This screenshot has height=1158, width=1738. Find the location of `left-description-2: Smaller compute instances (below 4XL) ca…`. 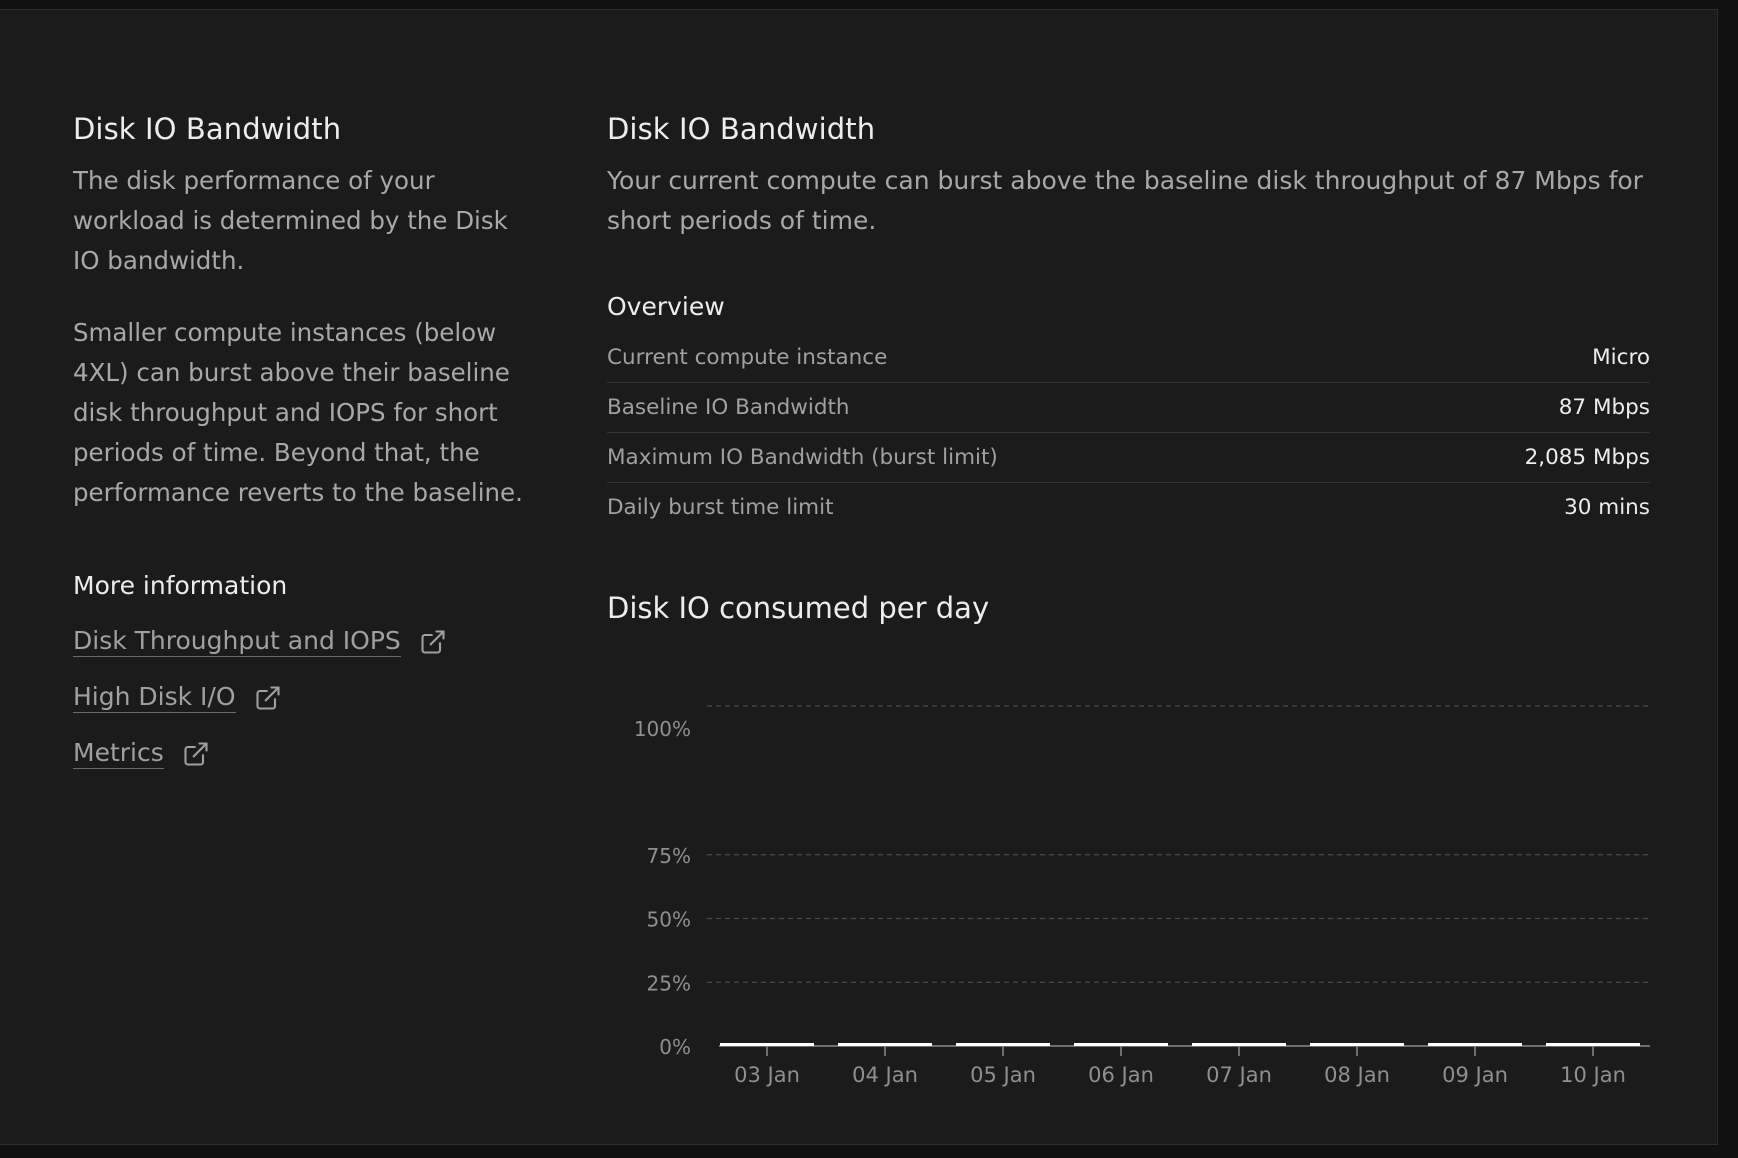

left-description-2: Smaller compute instances (below 4XL) ca… is located at coordinates (298, 412).